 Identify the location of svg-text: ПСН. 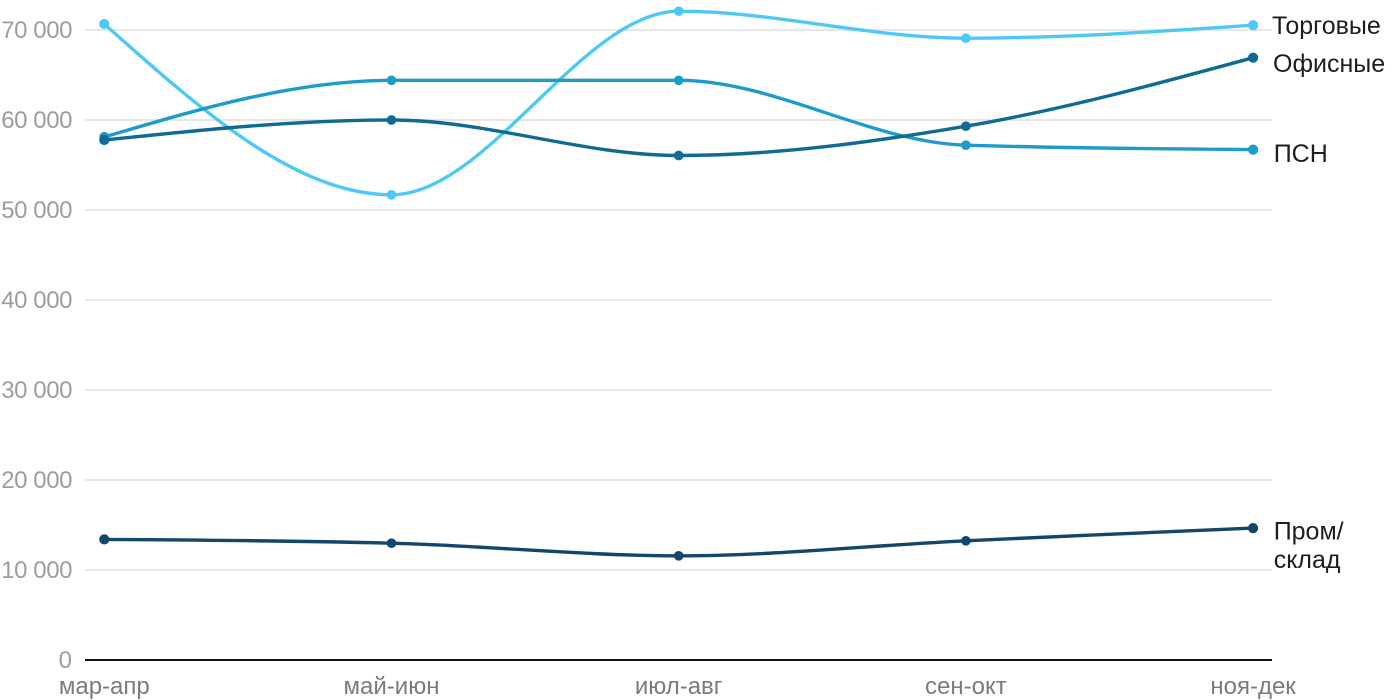
(1301, 154).